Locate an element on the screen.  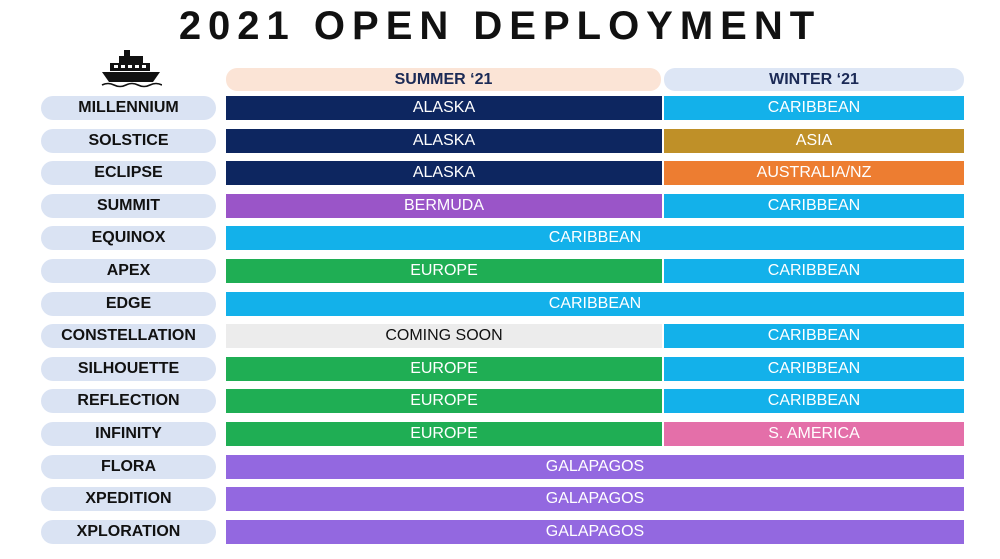
page-title: 2021 OPEN DEPLOYMENT is located at coordinates (500, 26).